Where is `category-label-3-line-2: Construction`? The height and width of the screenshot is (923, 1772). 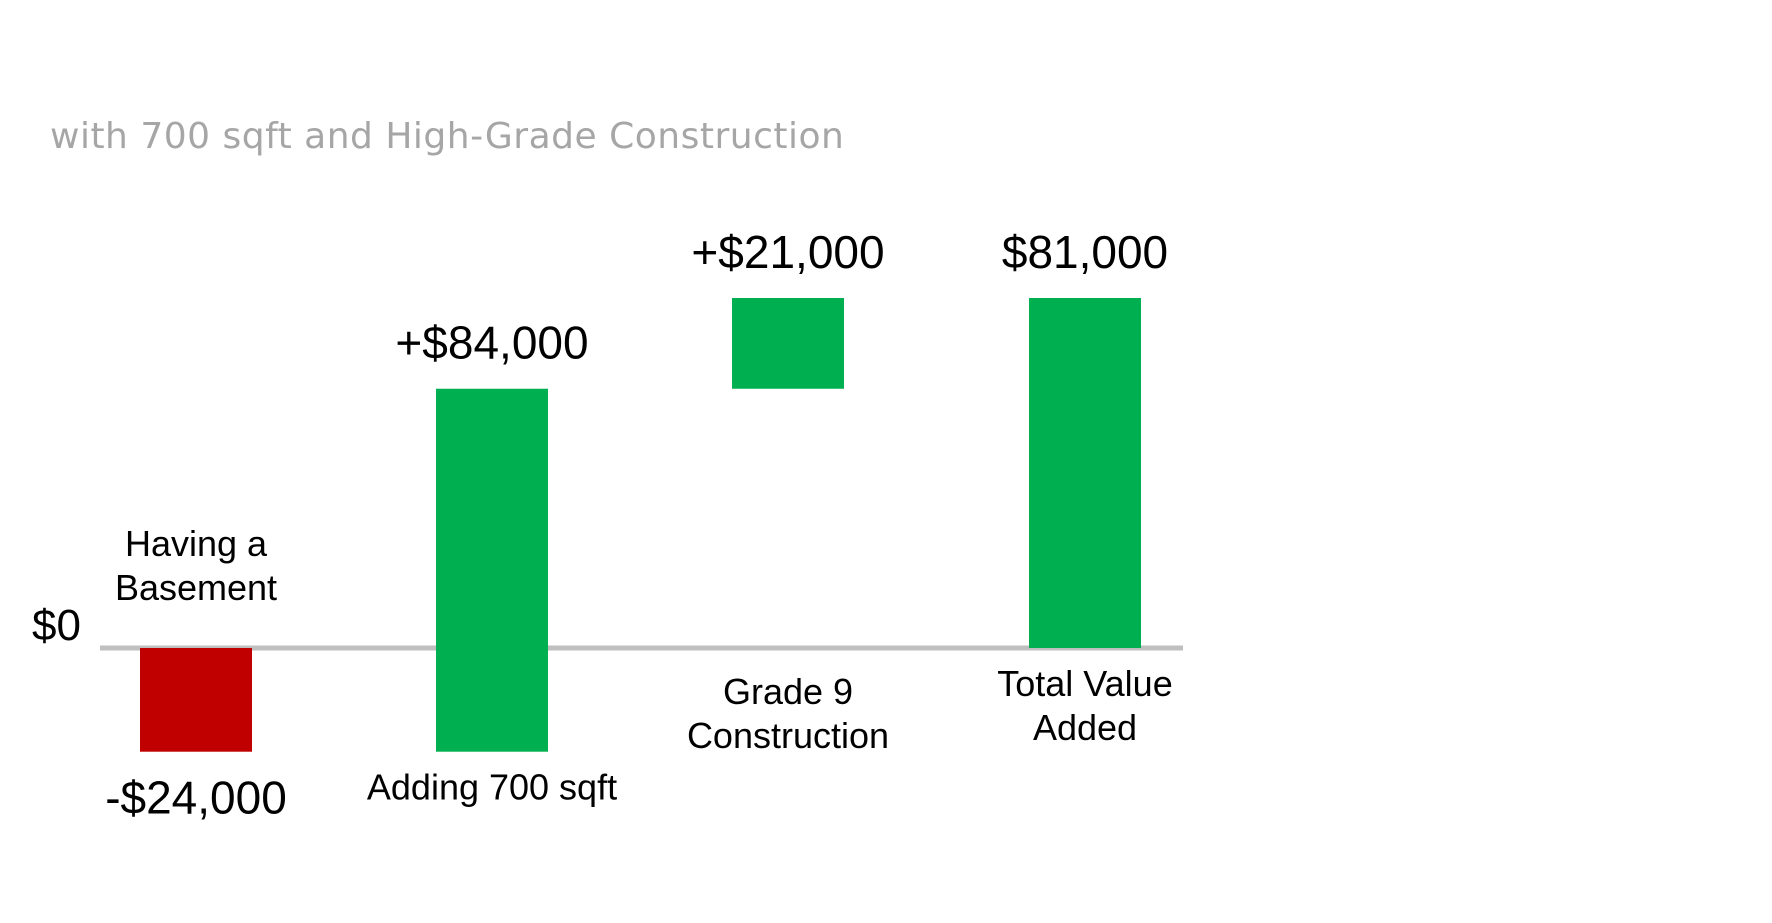 category-label-3-line-2: Construction is located at coordinates (788, 735).